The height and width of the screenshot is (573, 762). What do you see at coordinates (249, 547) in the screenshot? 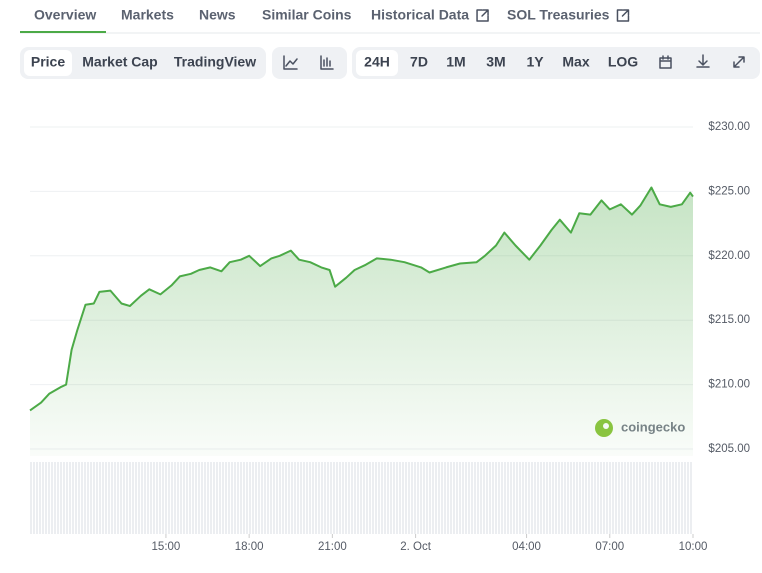
I see `x-tick-label: 18:00` at bounding box center [249, 547].